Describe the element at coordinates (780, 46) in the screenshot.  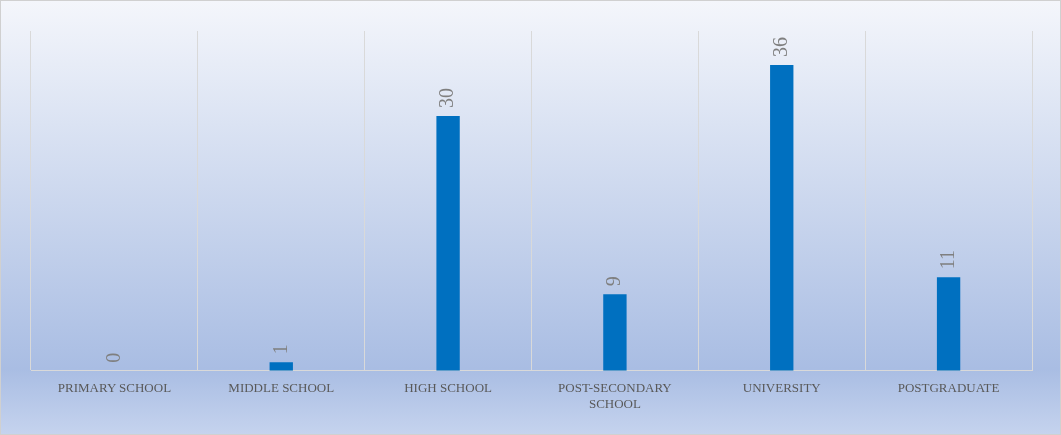
I see `data-label: 36` at that location.